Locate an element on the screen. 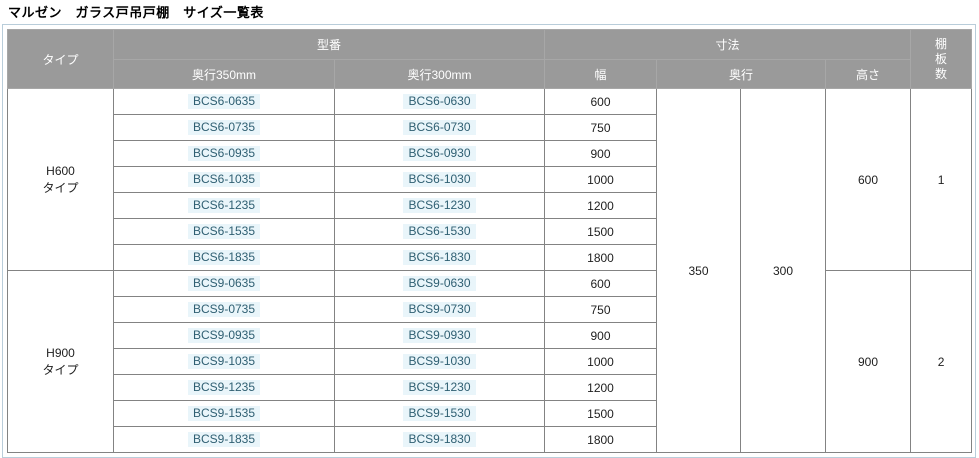 This screenshot has width=979, height=458. model-link: BCS6-1035 is located at coordinates (224, 179).